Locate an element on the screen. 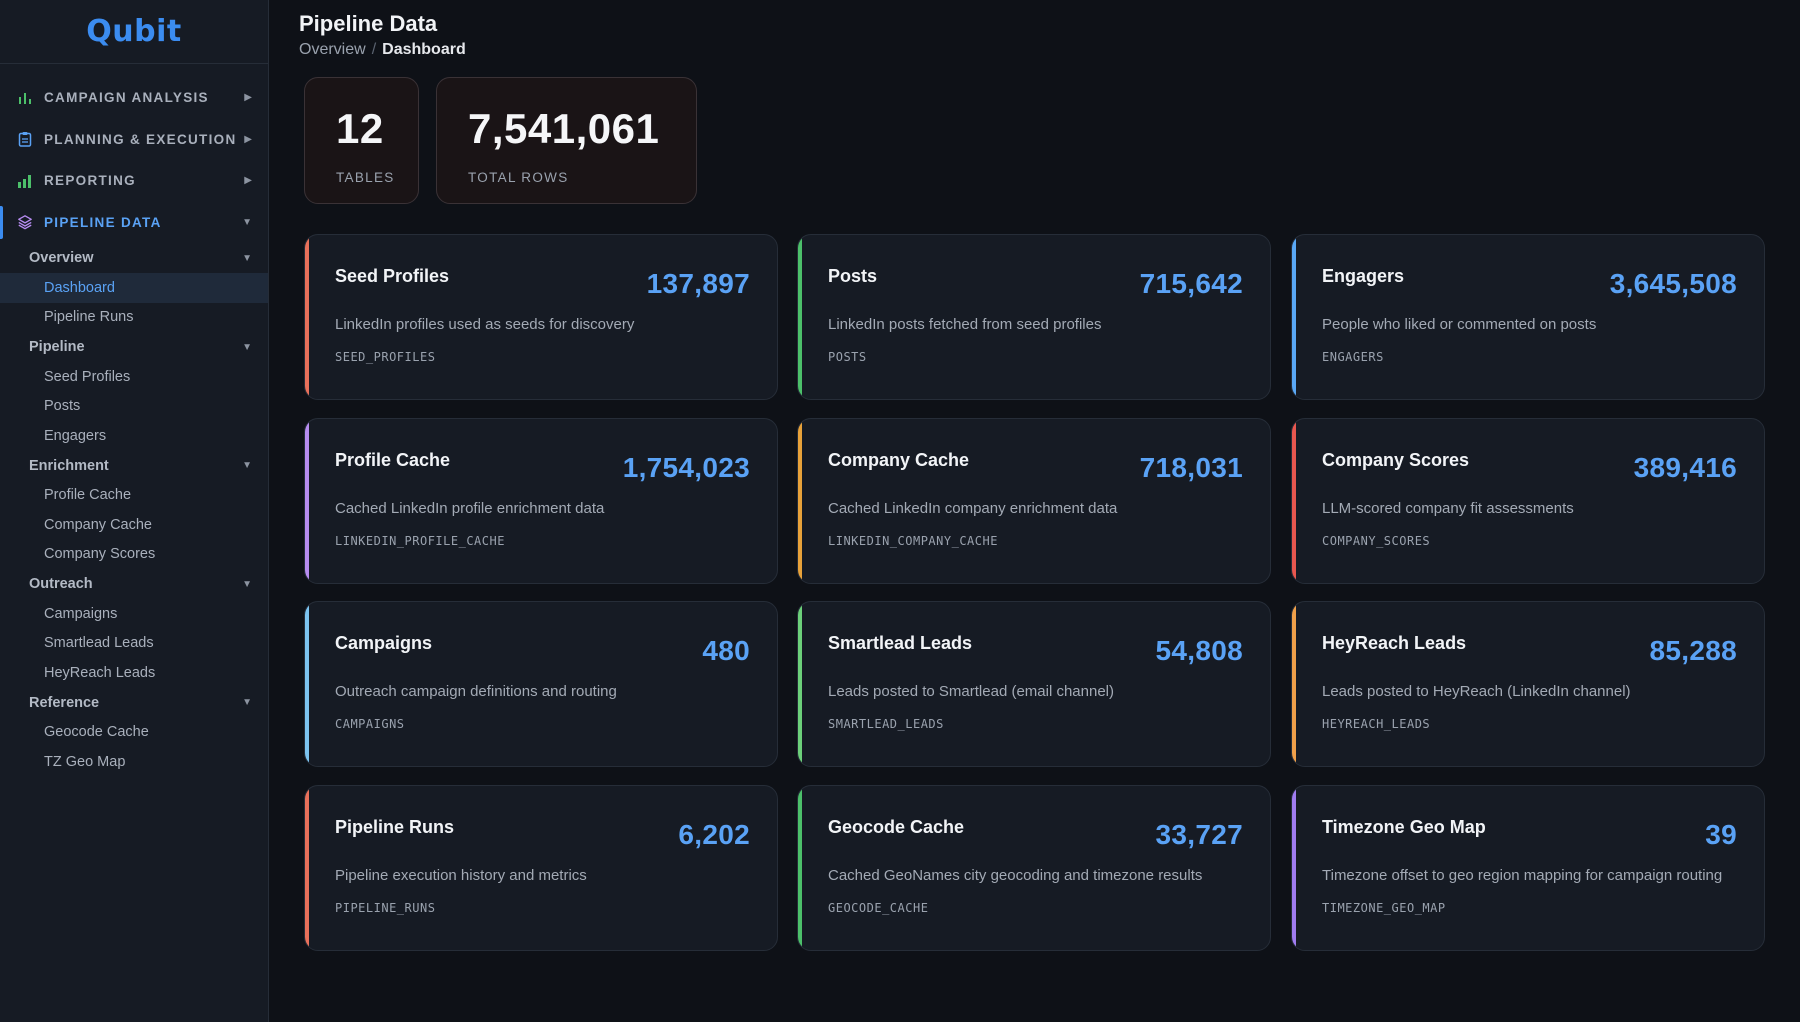 This screenshot has width=1800, height=1022. card-row-count: 389,416 is located at coordinates (1685, 467).